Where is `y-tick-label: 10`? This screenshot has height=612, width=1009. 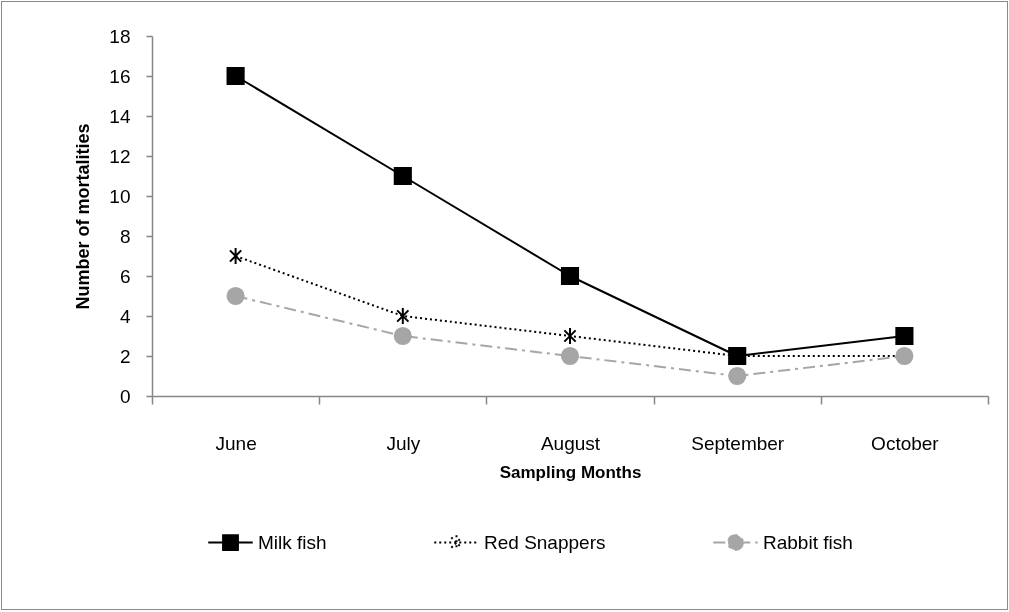
y-tick-label: 10 is located at coordinates (120, 196).